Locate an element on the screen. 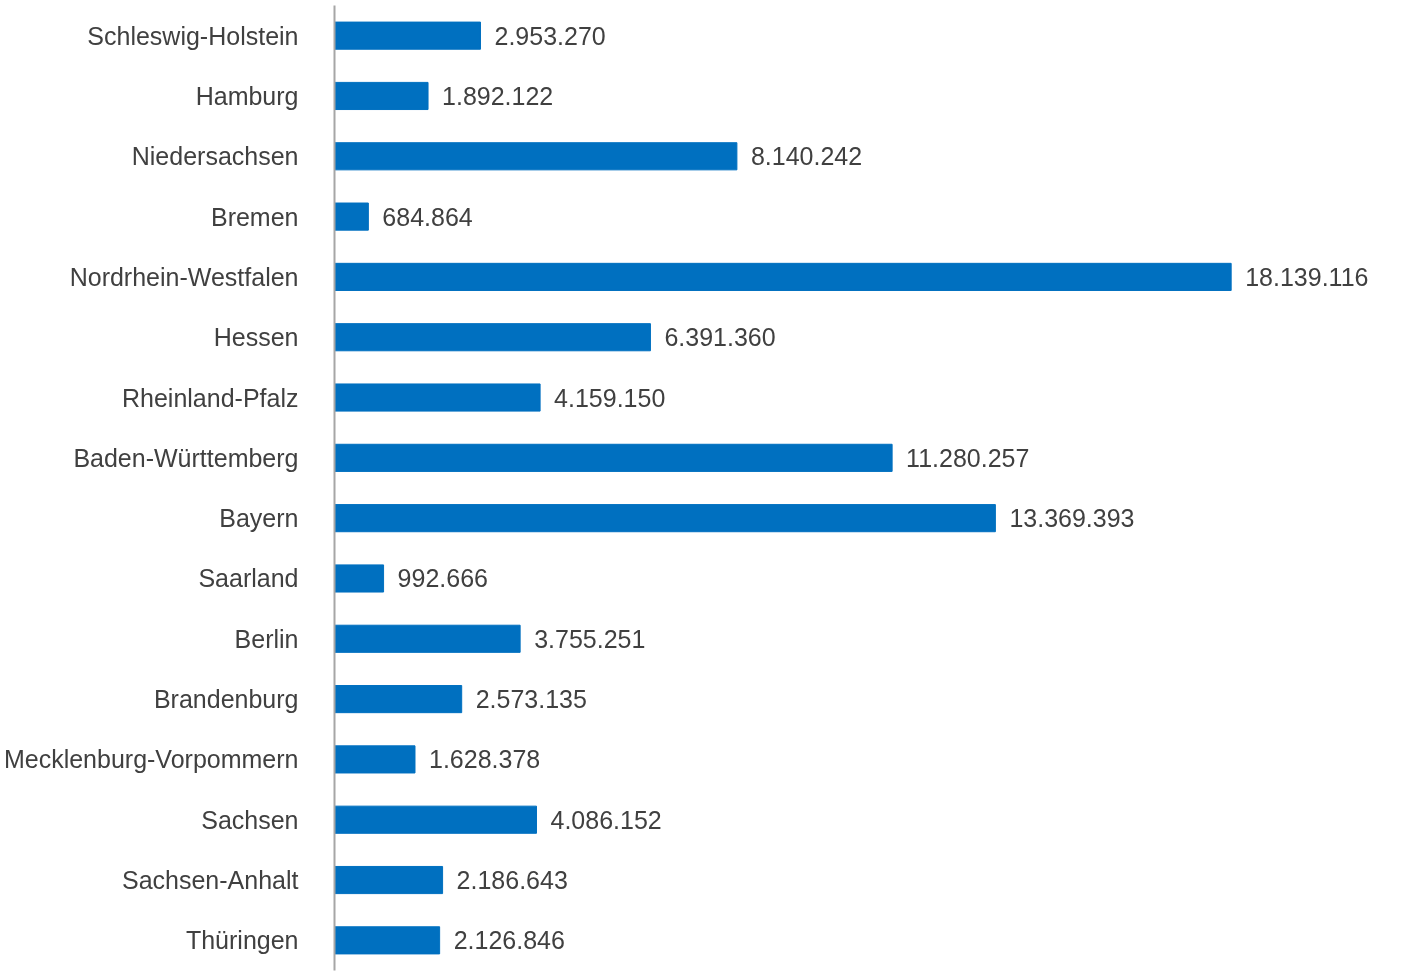 This screenshot has height=979, width=1428. y-tick-label: Brandenburg is located at coordinates (226, 699).